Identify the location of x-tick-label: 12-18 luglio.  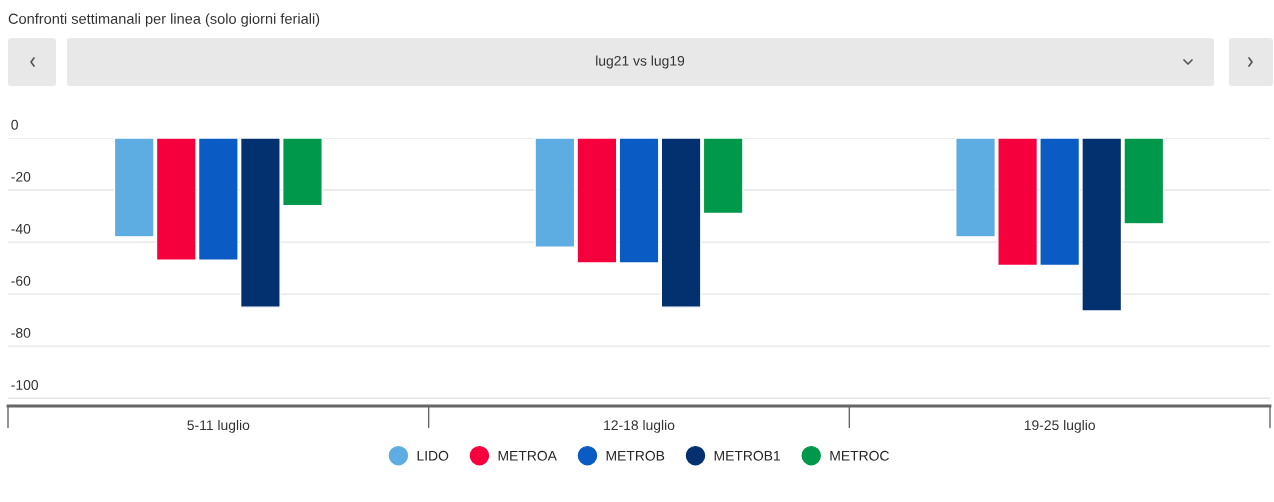
(639, 426).